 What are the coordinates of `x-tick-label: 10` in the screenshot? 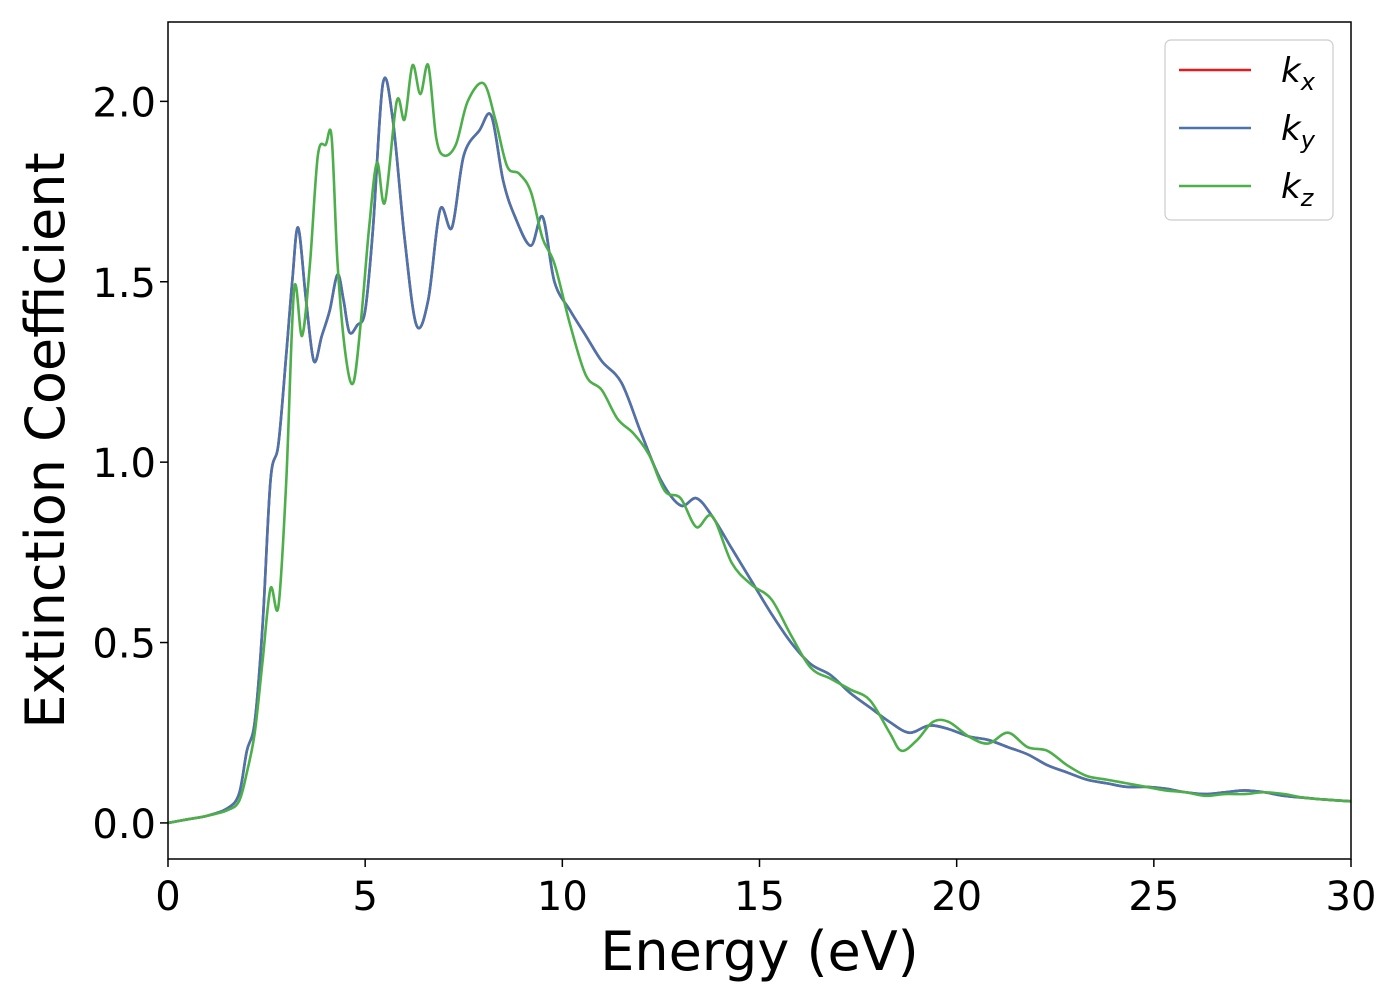 It's located at (562, 897).